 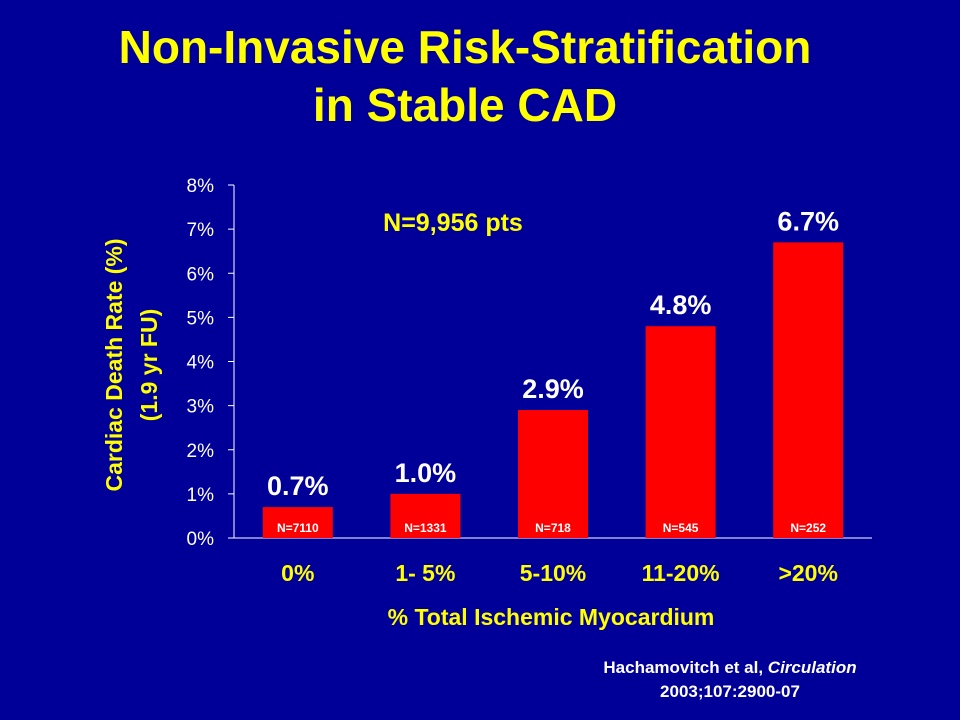 I want to click on y-tick-label: 0%, so click(x=201, y=539).